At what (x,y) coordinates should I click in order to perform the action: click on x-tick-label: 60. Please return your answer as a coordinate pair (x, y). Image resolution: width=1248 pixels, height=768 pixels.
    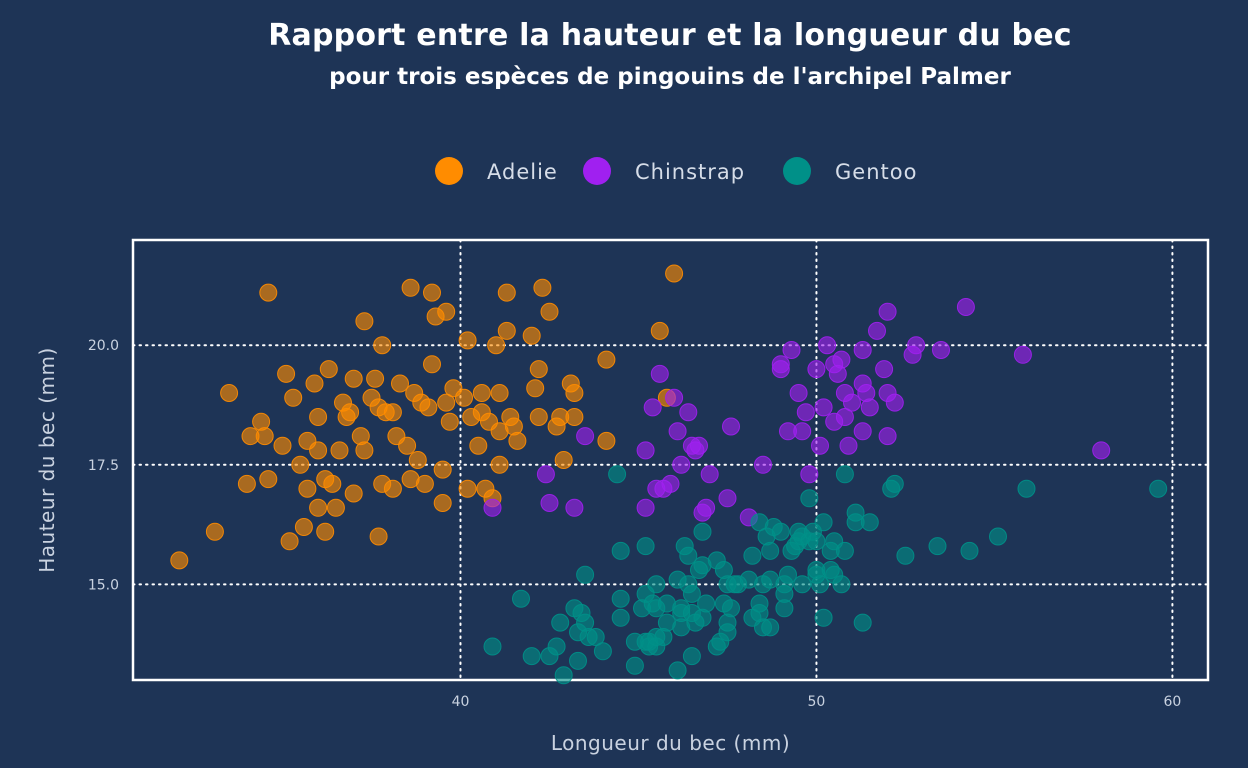
    Looking at the image, I should click on (1172, 702).